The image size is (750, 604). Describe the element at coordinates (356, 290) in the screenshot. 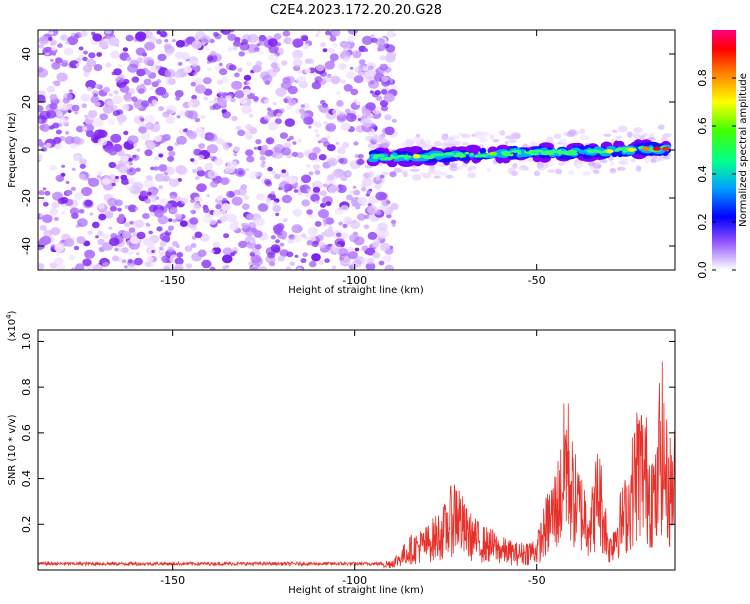

I see `spectrogram-xlabel: Height of straight line (km)` at that location.